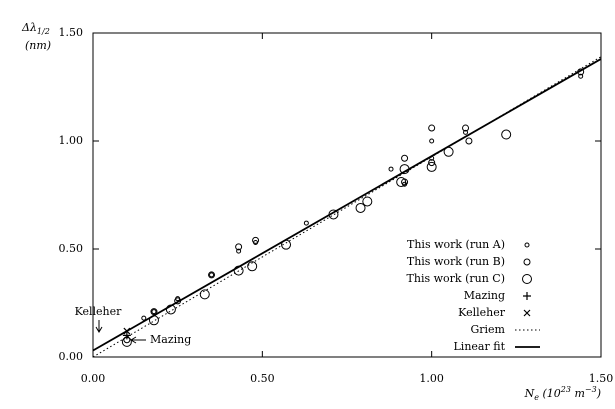 Image resolution: width=615 pixels, height=409 pixels. I want to click on legend-label: Kelleher, so click(482, 312).